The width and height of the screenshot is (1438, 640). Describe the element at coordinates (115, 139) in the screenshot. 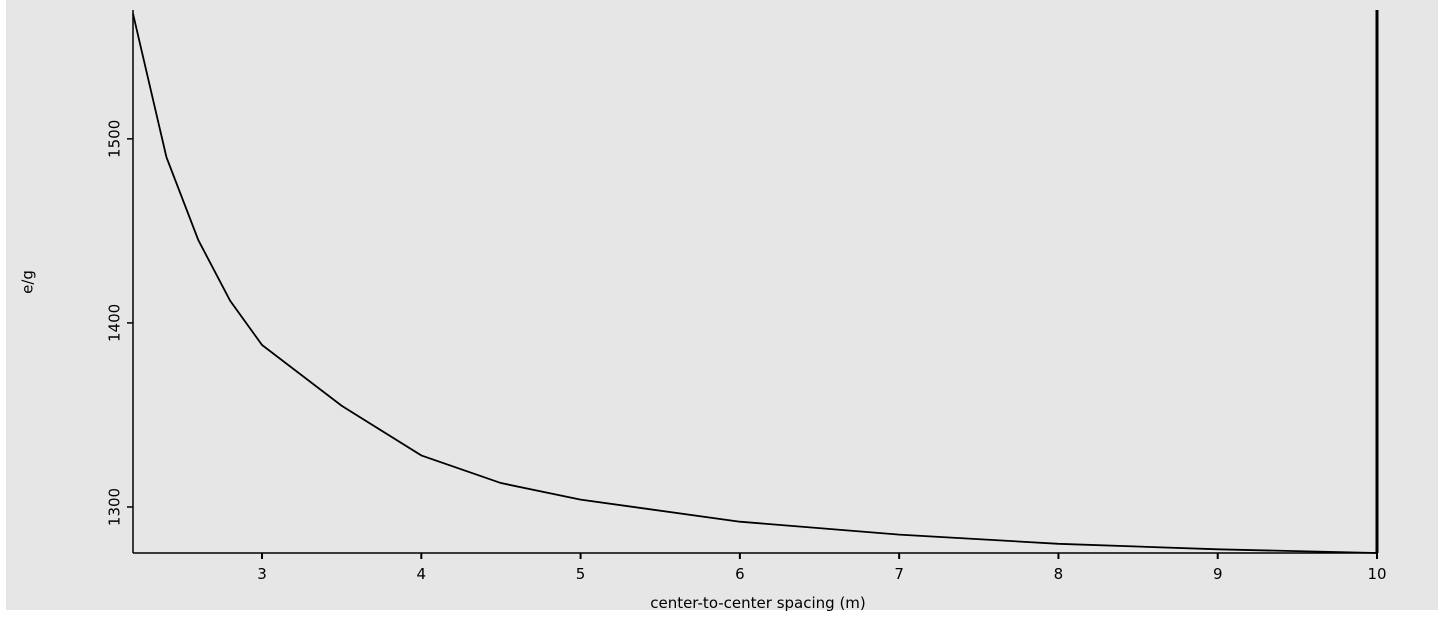

I see `y-tick-label: 1500` at that location.